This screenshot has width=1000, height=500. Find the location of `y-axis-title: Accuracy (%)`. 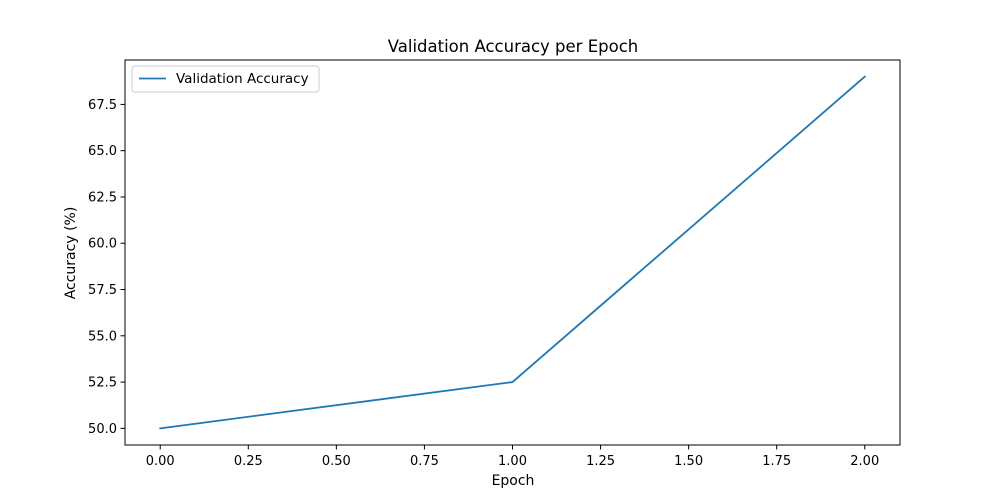

y-axis-title: Accuracy (%) is located at coordinates (71, 253).